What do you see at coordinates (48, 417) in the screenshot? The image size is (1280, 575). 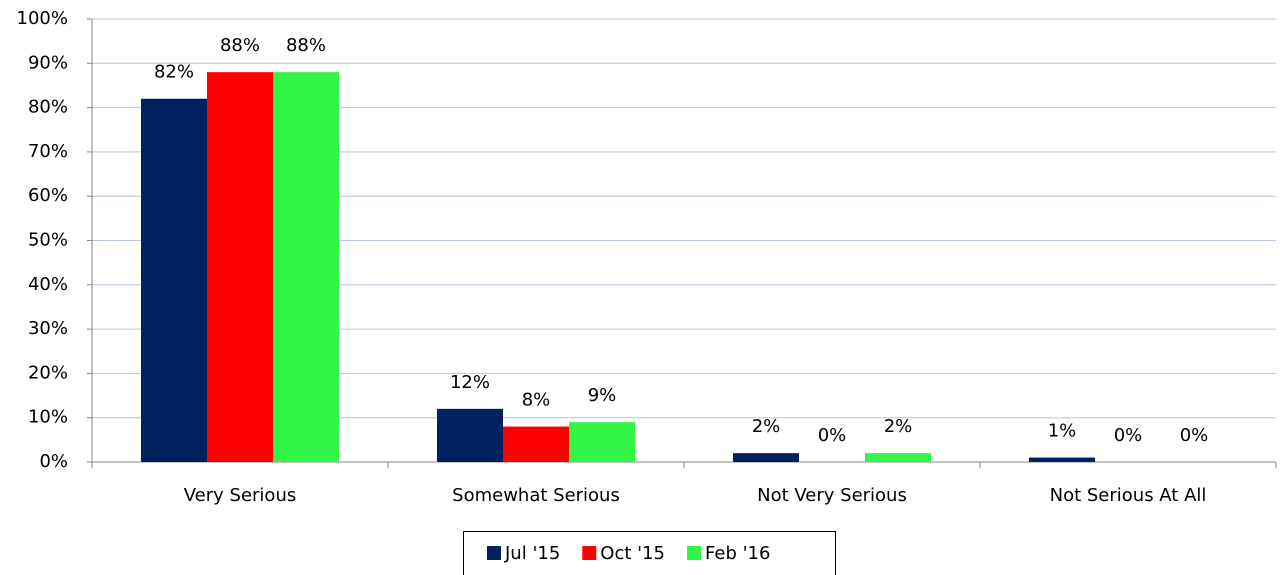 I see `y-tick-label: 10%` at bounding box center [48, 417].